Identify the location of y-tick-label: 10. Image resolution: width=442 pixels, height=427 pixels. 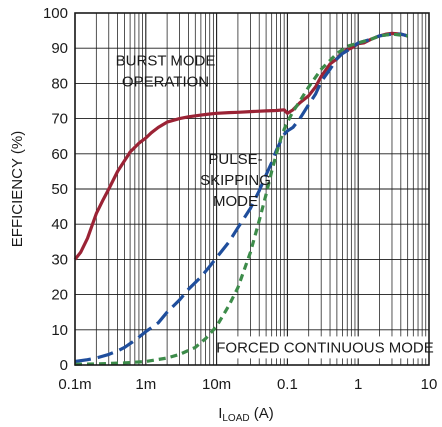
(59, 330).